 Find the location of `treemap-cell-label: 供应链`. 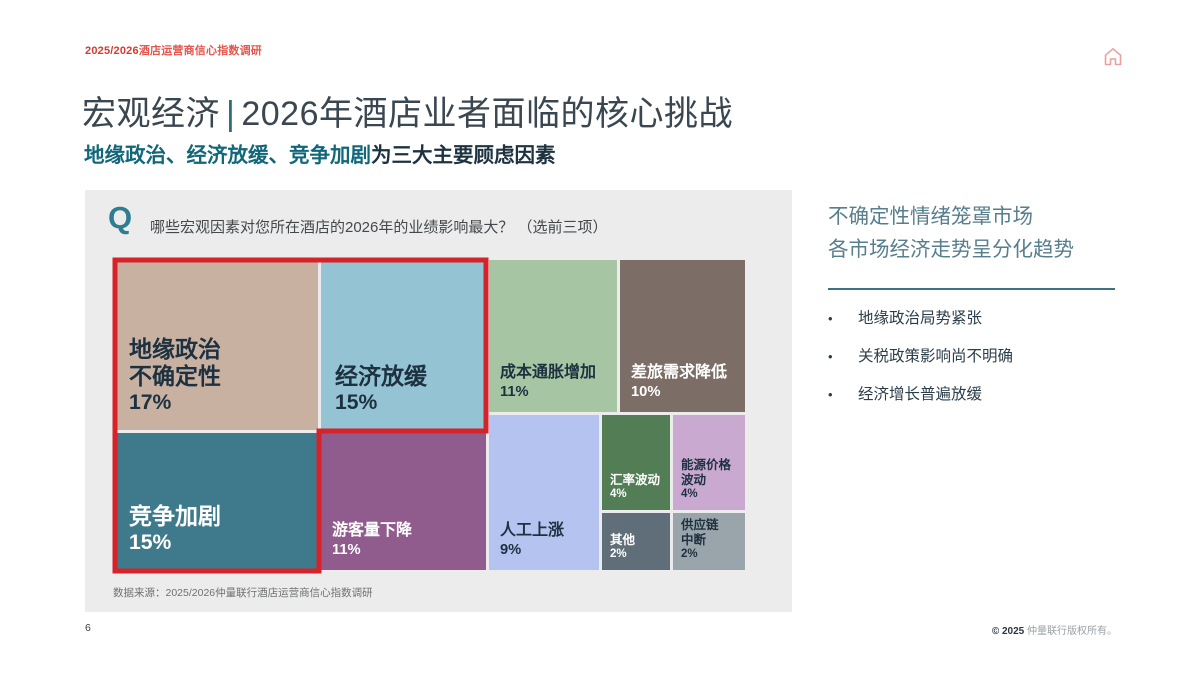

treemap-cell-label: 供应链 is located at coordinates (700, 524).